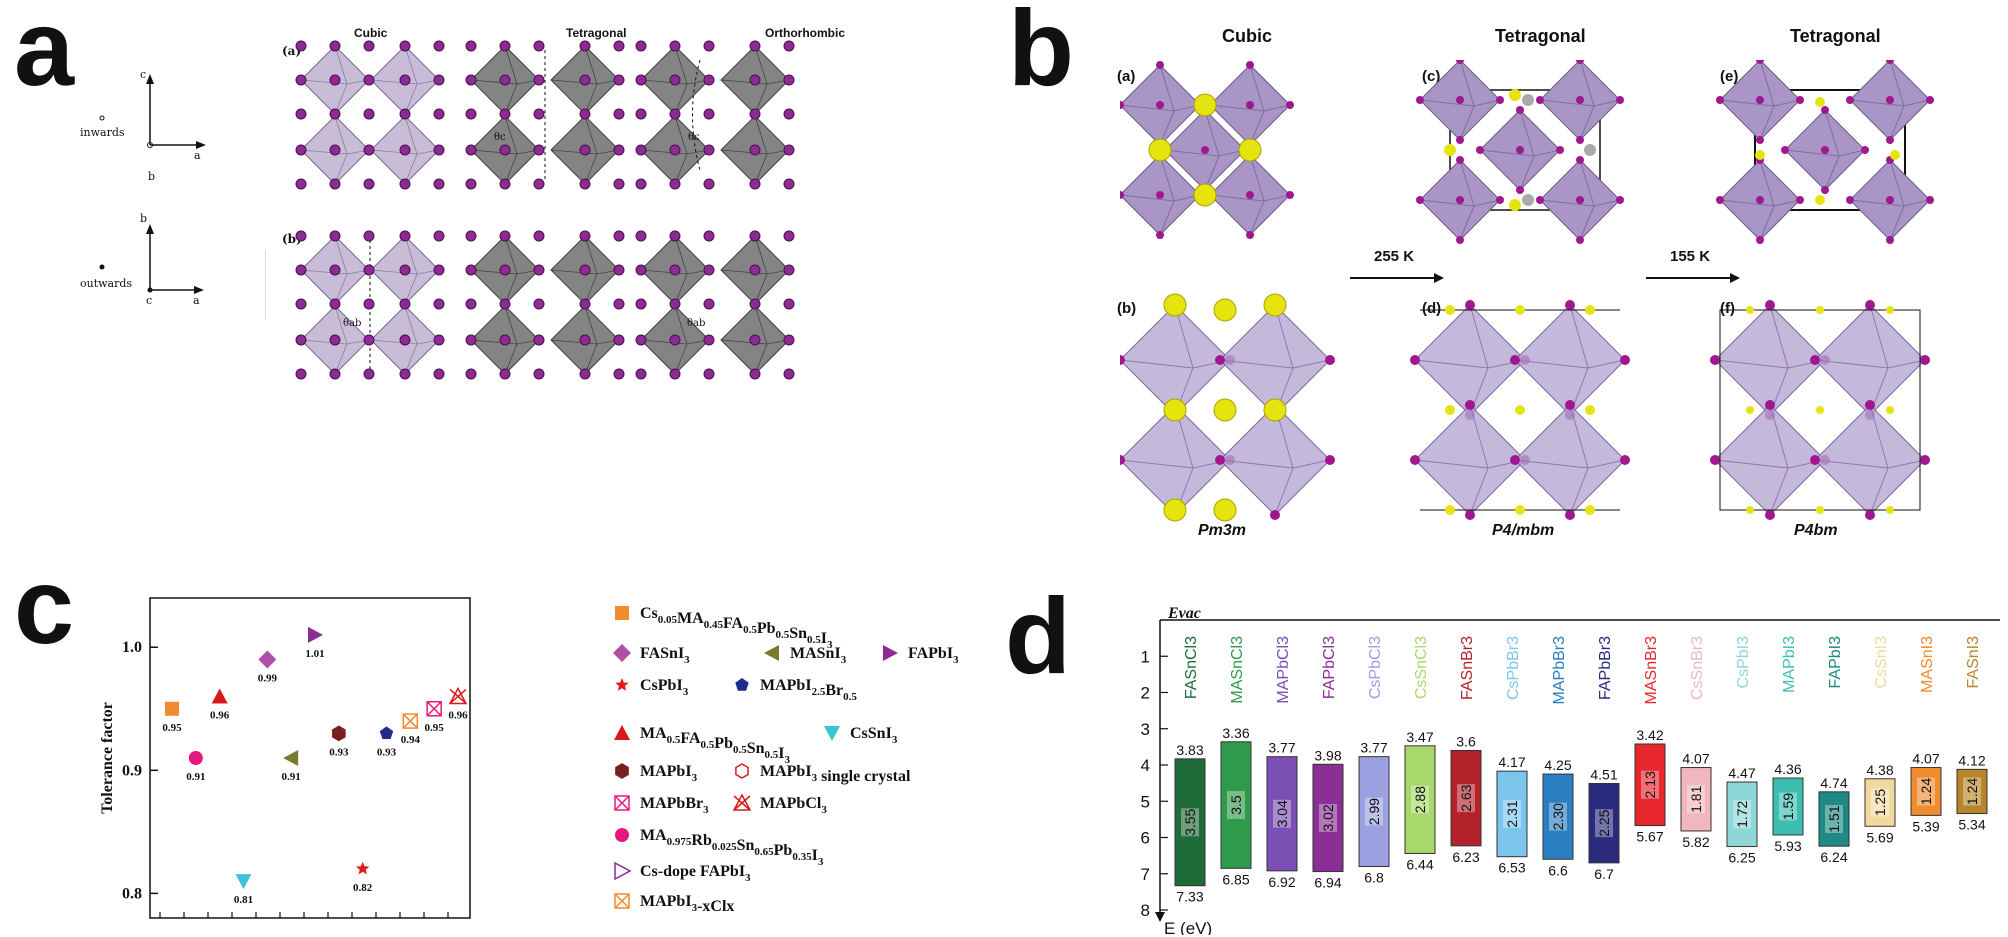 Image resolution: width=2008 pixels, height=937 pixels. I want to click on data-value-label: 0.81, so click(243, 900).